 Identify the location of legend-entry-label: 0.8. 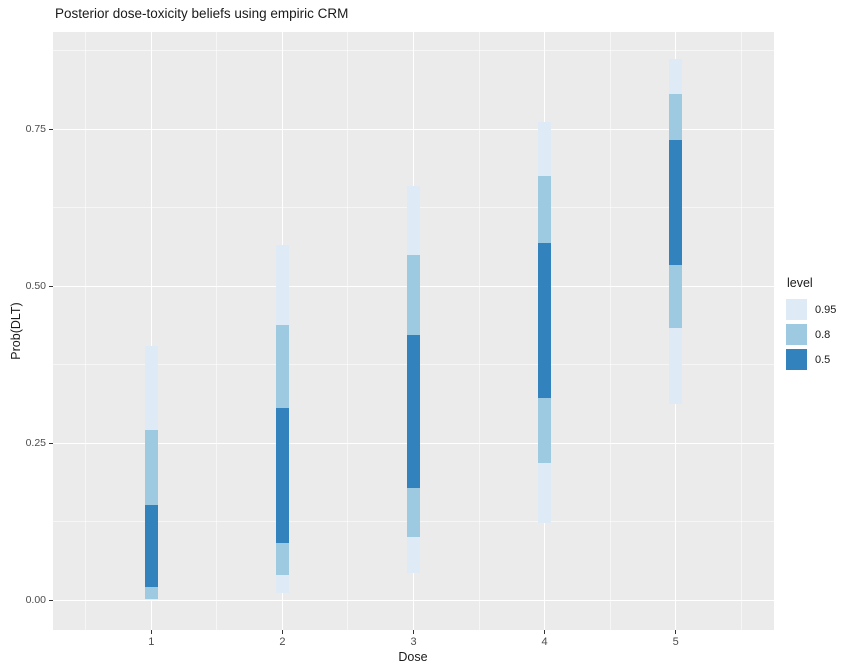
(823, 334).